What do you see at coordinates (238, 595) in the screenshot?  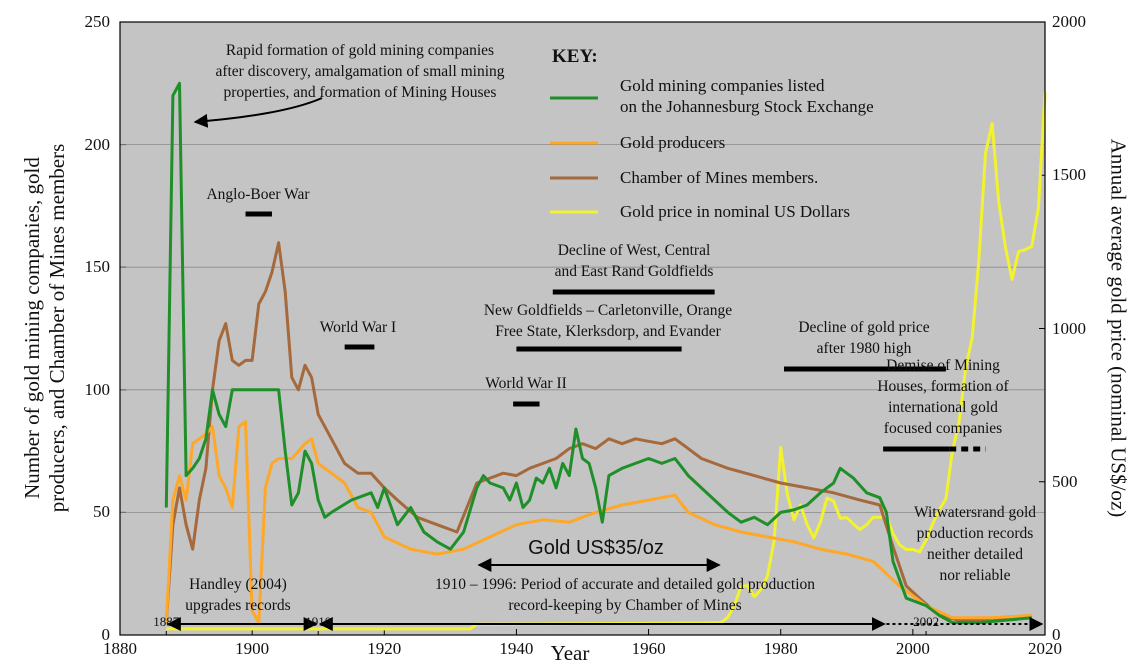 I see `annotation: Handley (2004) upgrades records` at bounding box center [238, 595].